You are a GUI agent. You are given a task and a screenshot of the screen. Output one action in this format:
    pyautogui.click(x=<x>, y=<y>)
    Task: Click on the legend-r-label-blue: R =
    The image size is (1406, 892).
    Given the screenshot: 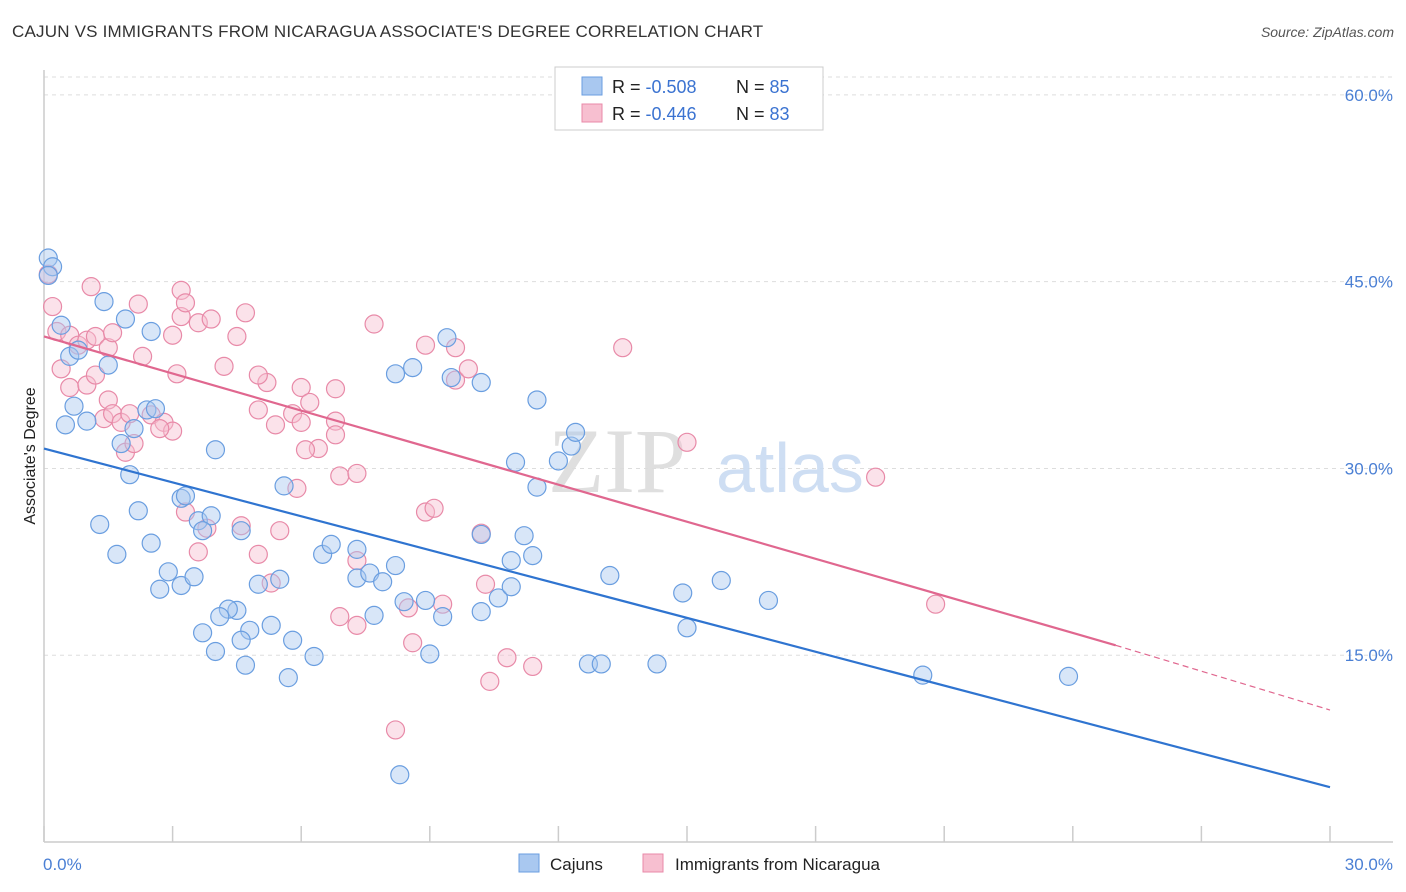 What is the action you would take?
    pyautogui.click(x=629, y=87)
    